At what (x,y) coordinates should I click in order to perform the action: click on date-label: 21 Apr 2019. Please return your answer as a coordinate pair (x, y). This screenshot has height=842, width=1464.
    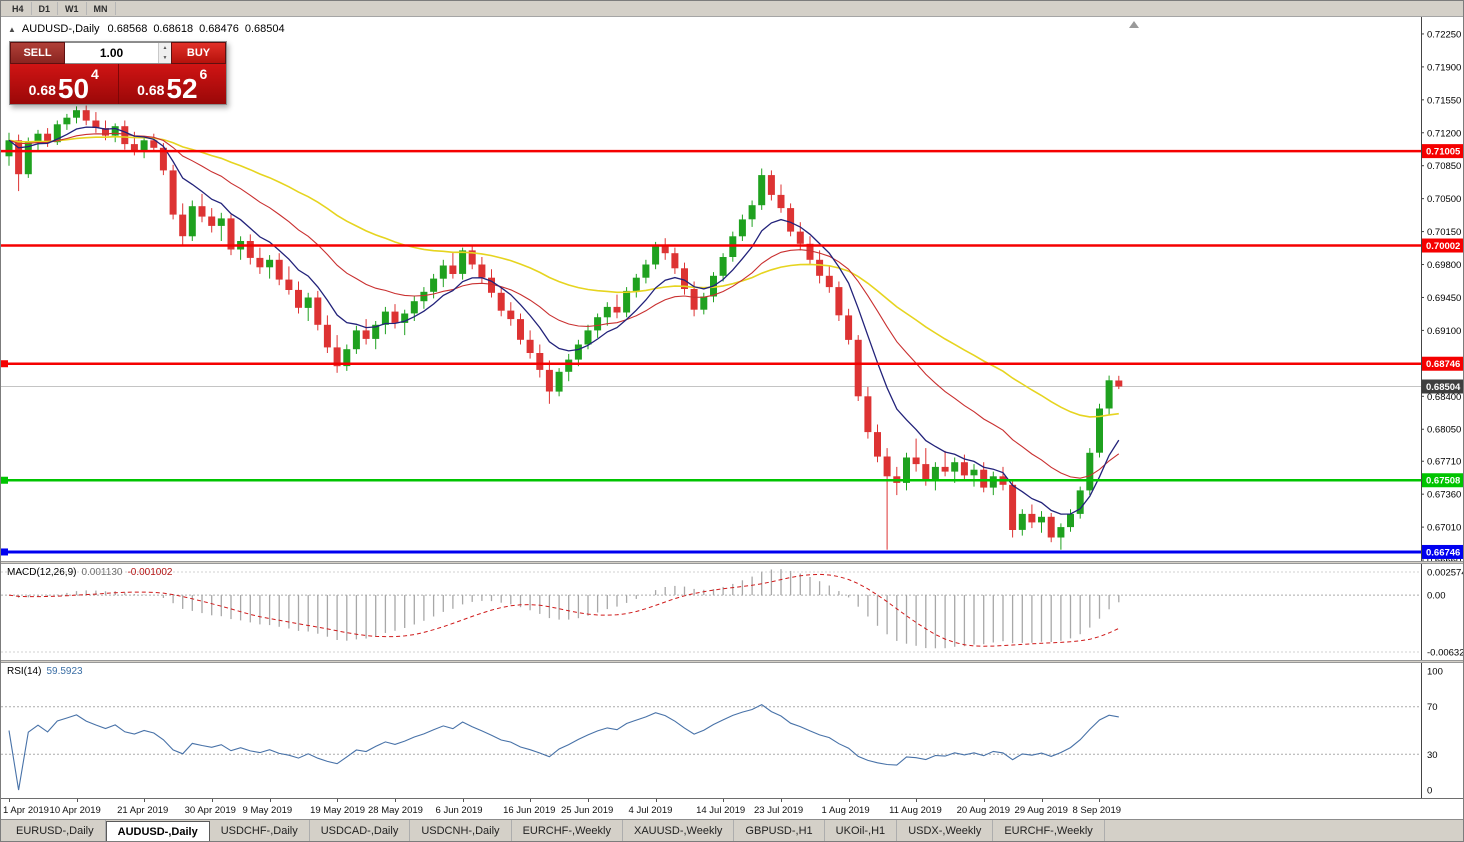
    Looking at the image, I should click on (143, 810).